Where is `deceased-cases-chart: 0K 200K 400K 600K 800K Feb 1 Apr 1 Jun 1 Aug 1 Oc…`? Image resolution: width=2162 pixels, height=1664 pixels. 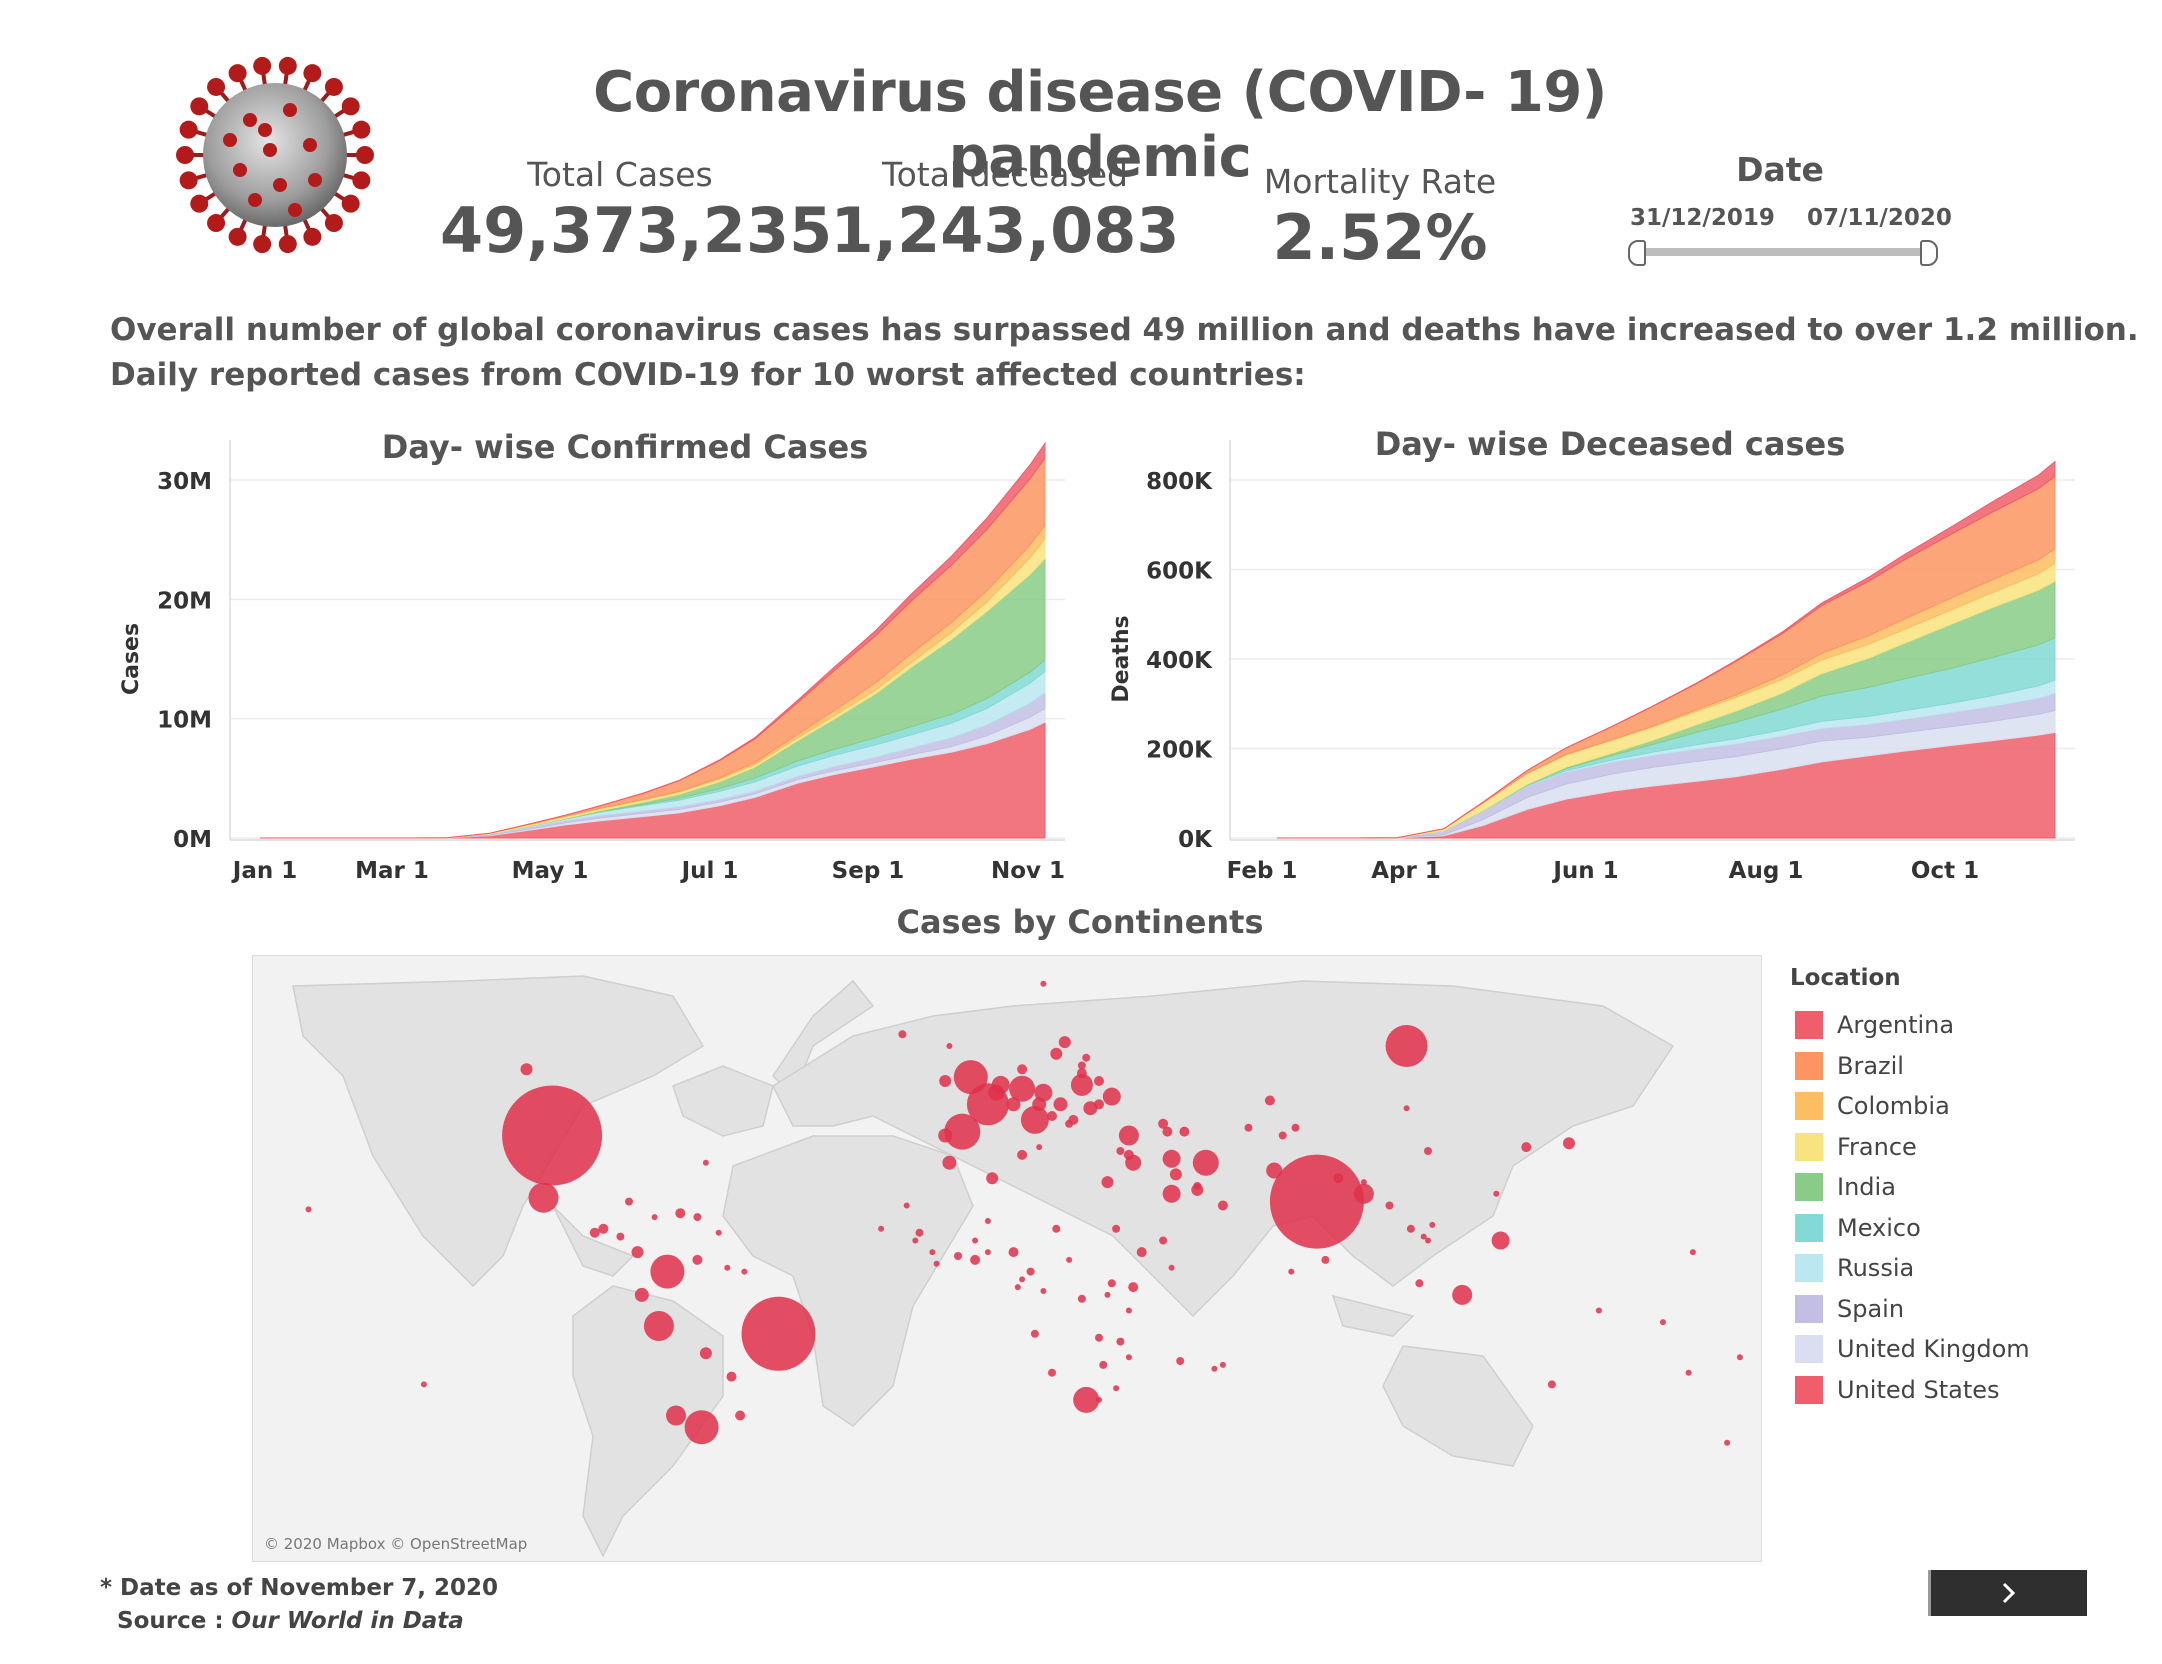
deceased-cases-chart: 0K 200K 400K 600K 800K Feb 1 Apr 1 Jun 1 Aug 1 Oc… is located at coordinates (1600, 660).